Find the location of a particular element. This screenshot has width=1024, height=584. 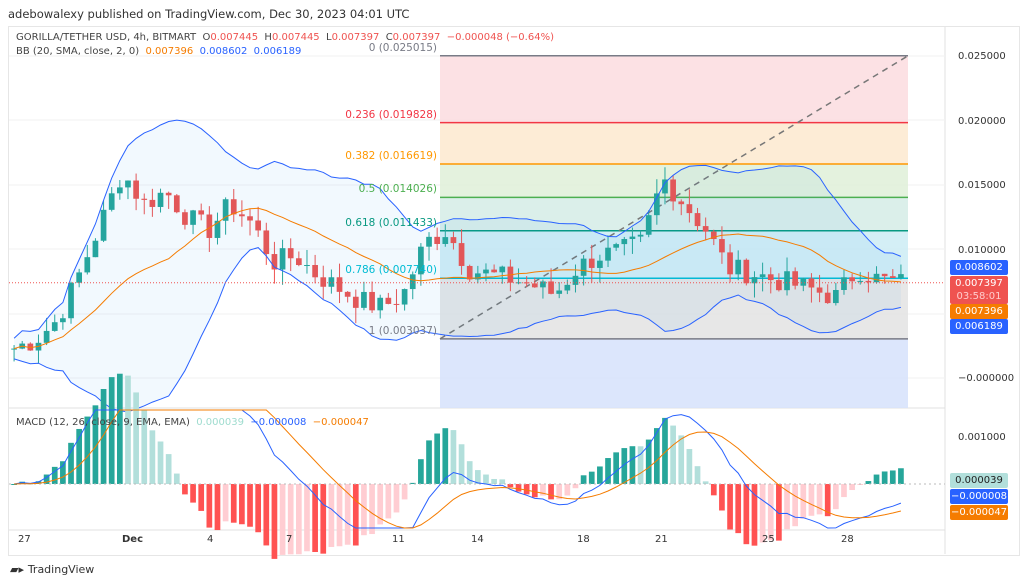

date-label: 25 is located at coordinates (768, 539).